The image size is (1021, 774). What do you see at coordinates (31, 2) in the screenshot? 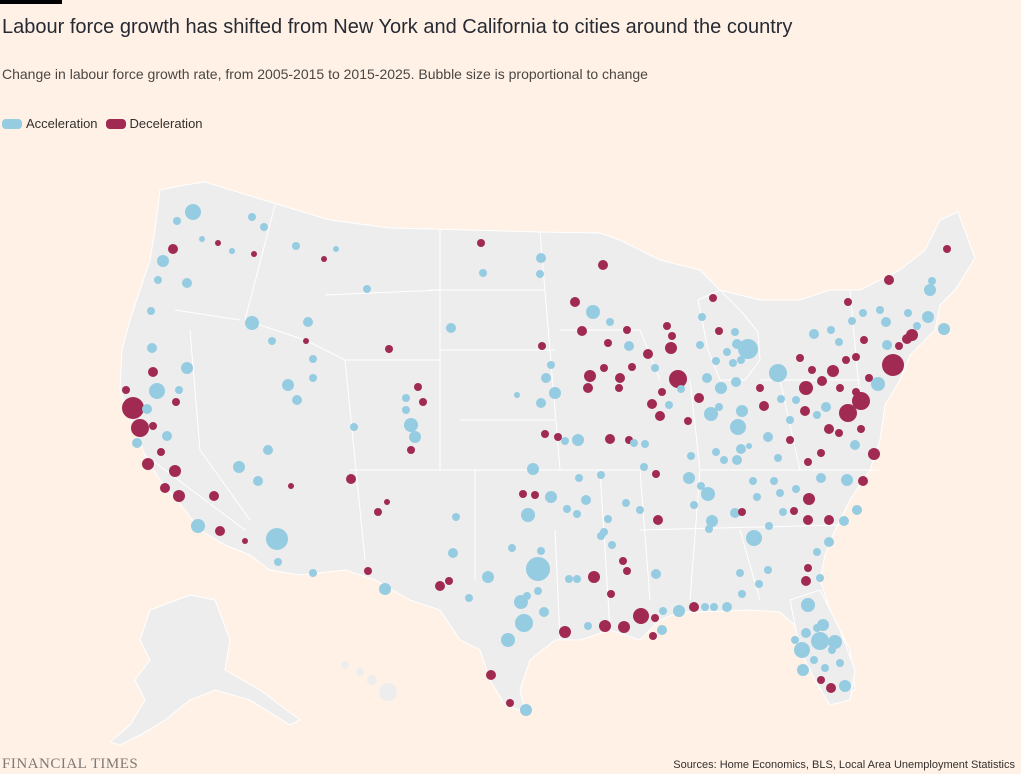
I see `top-rule` at bounding box center [31, 2].